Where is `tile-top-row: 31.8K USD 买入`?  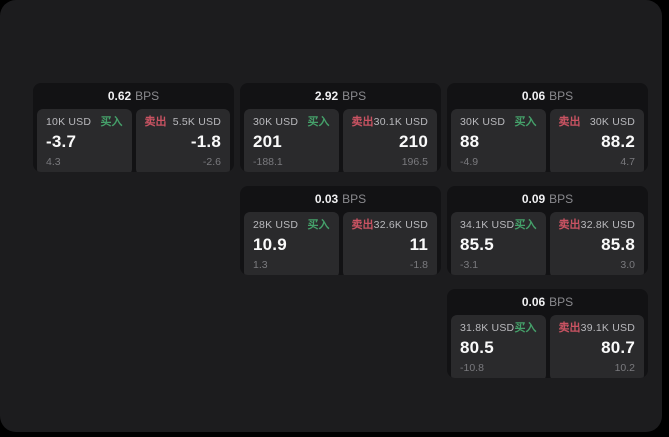
tile-top-row: 31.8K USD 买入 is located at coordinates (498, 328).